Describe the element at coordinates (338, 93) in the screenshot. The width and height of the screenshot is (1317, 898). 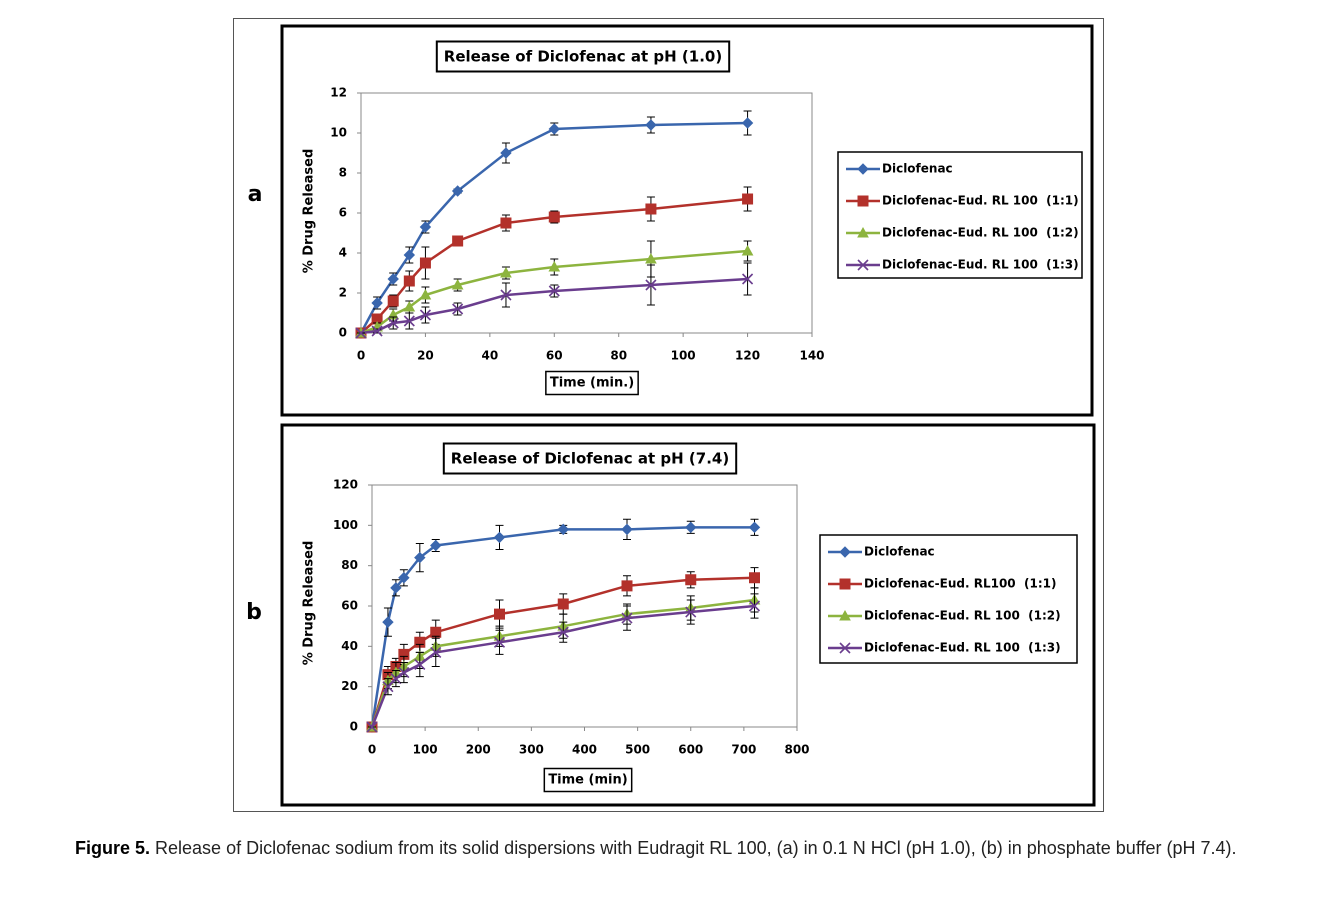
I see `y-tick-label: 12` at that location.